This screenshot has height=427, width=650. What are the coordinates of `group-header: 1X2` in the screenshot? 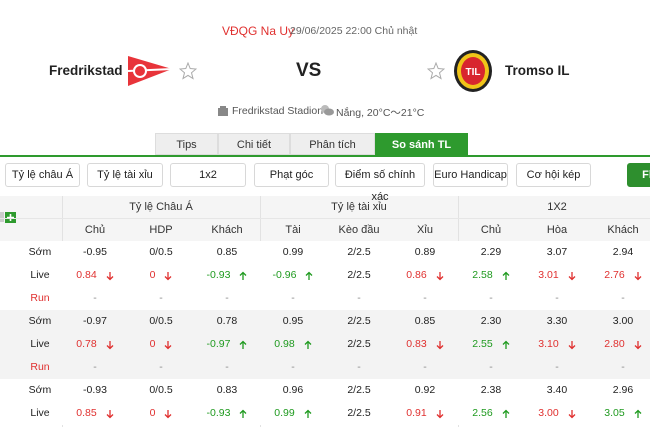 It's located at (557, 207).